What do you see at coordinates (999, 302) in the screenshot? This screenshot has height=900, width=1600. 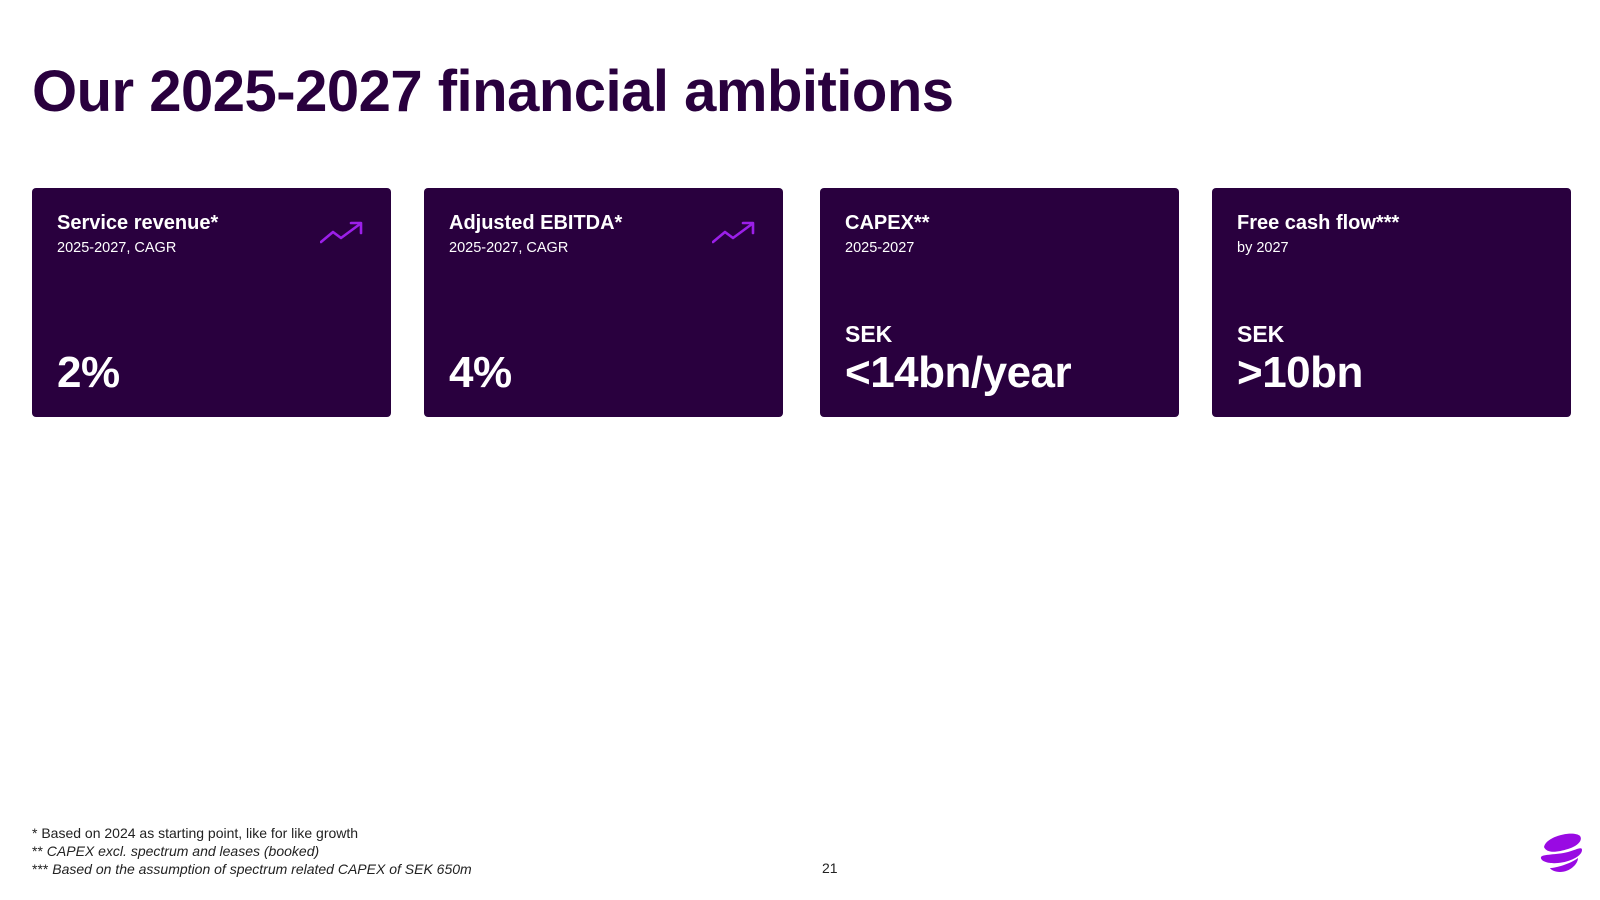 I see `ambition-card-capex: CAPEX** 2025-2027 SEK <14bn/year` at bounding box center [999, 302].